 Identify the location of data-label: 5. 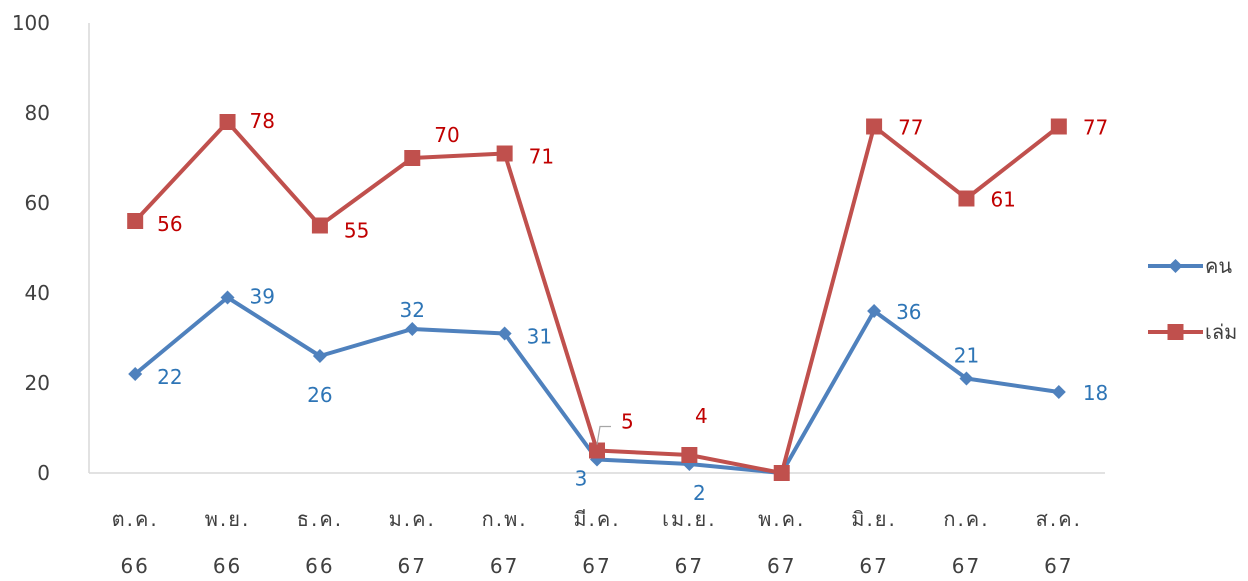
(627, 422).